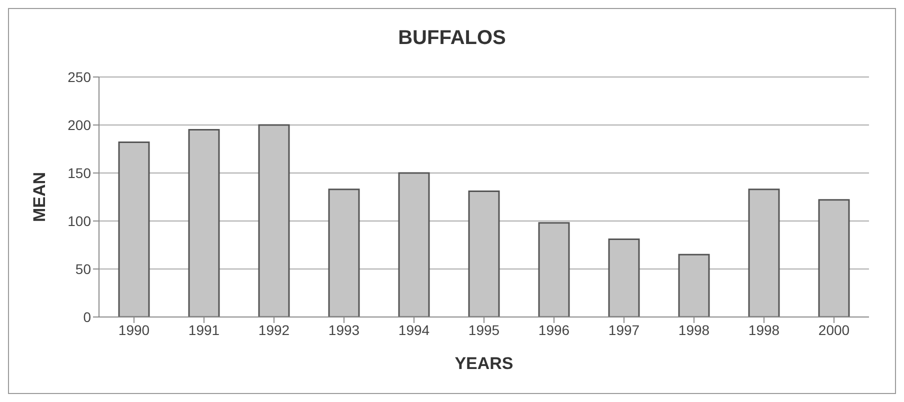 This screenshot has width=904, height=402. I want to click on x-tick-label: 2000, so click(834, 330).